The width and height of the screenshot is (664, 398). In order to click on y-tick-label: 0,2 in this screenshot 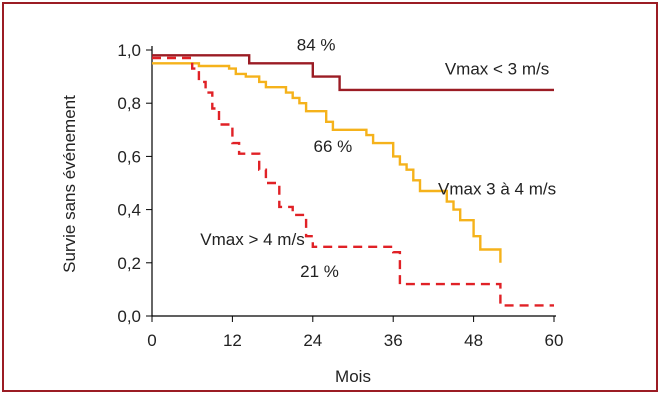, I will do `click(129, 263)`.